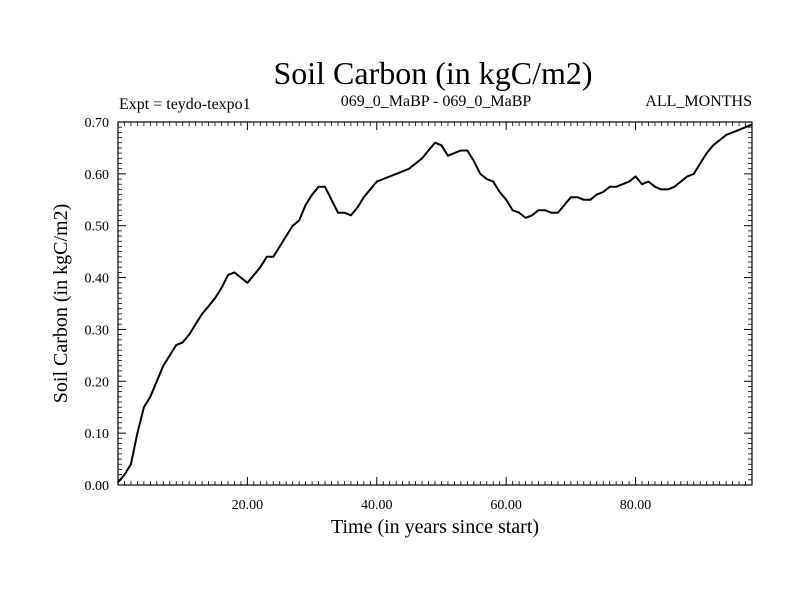  What do you see at coordinates (97, 279) in the screenshot?
I see `y-tick-label: 0.40` at bounding box center [97, 279].